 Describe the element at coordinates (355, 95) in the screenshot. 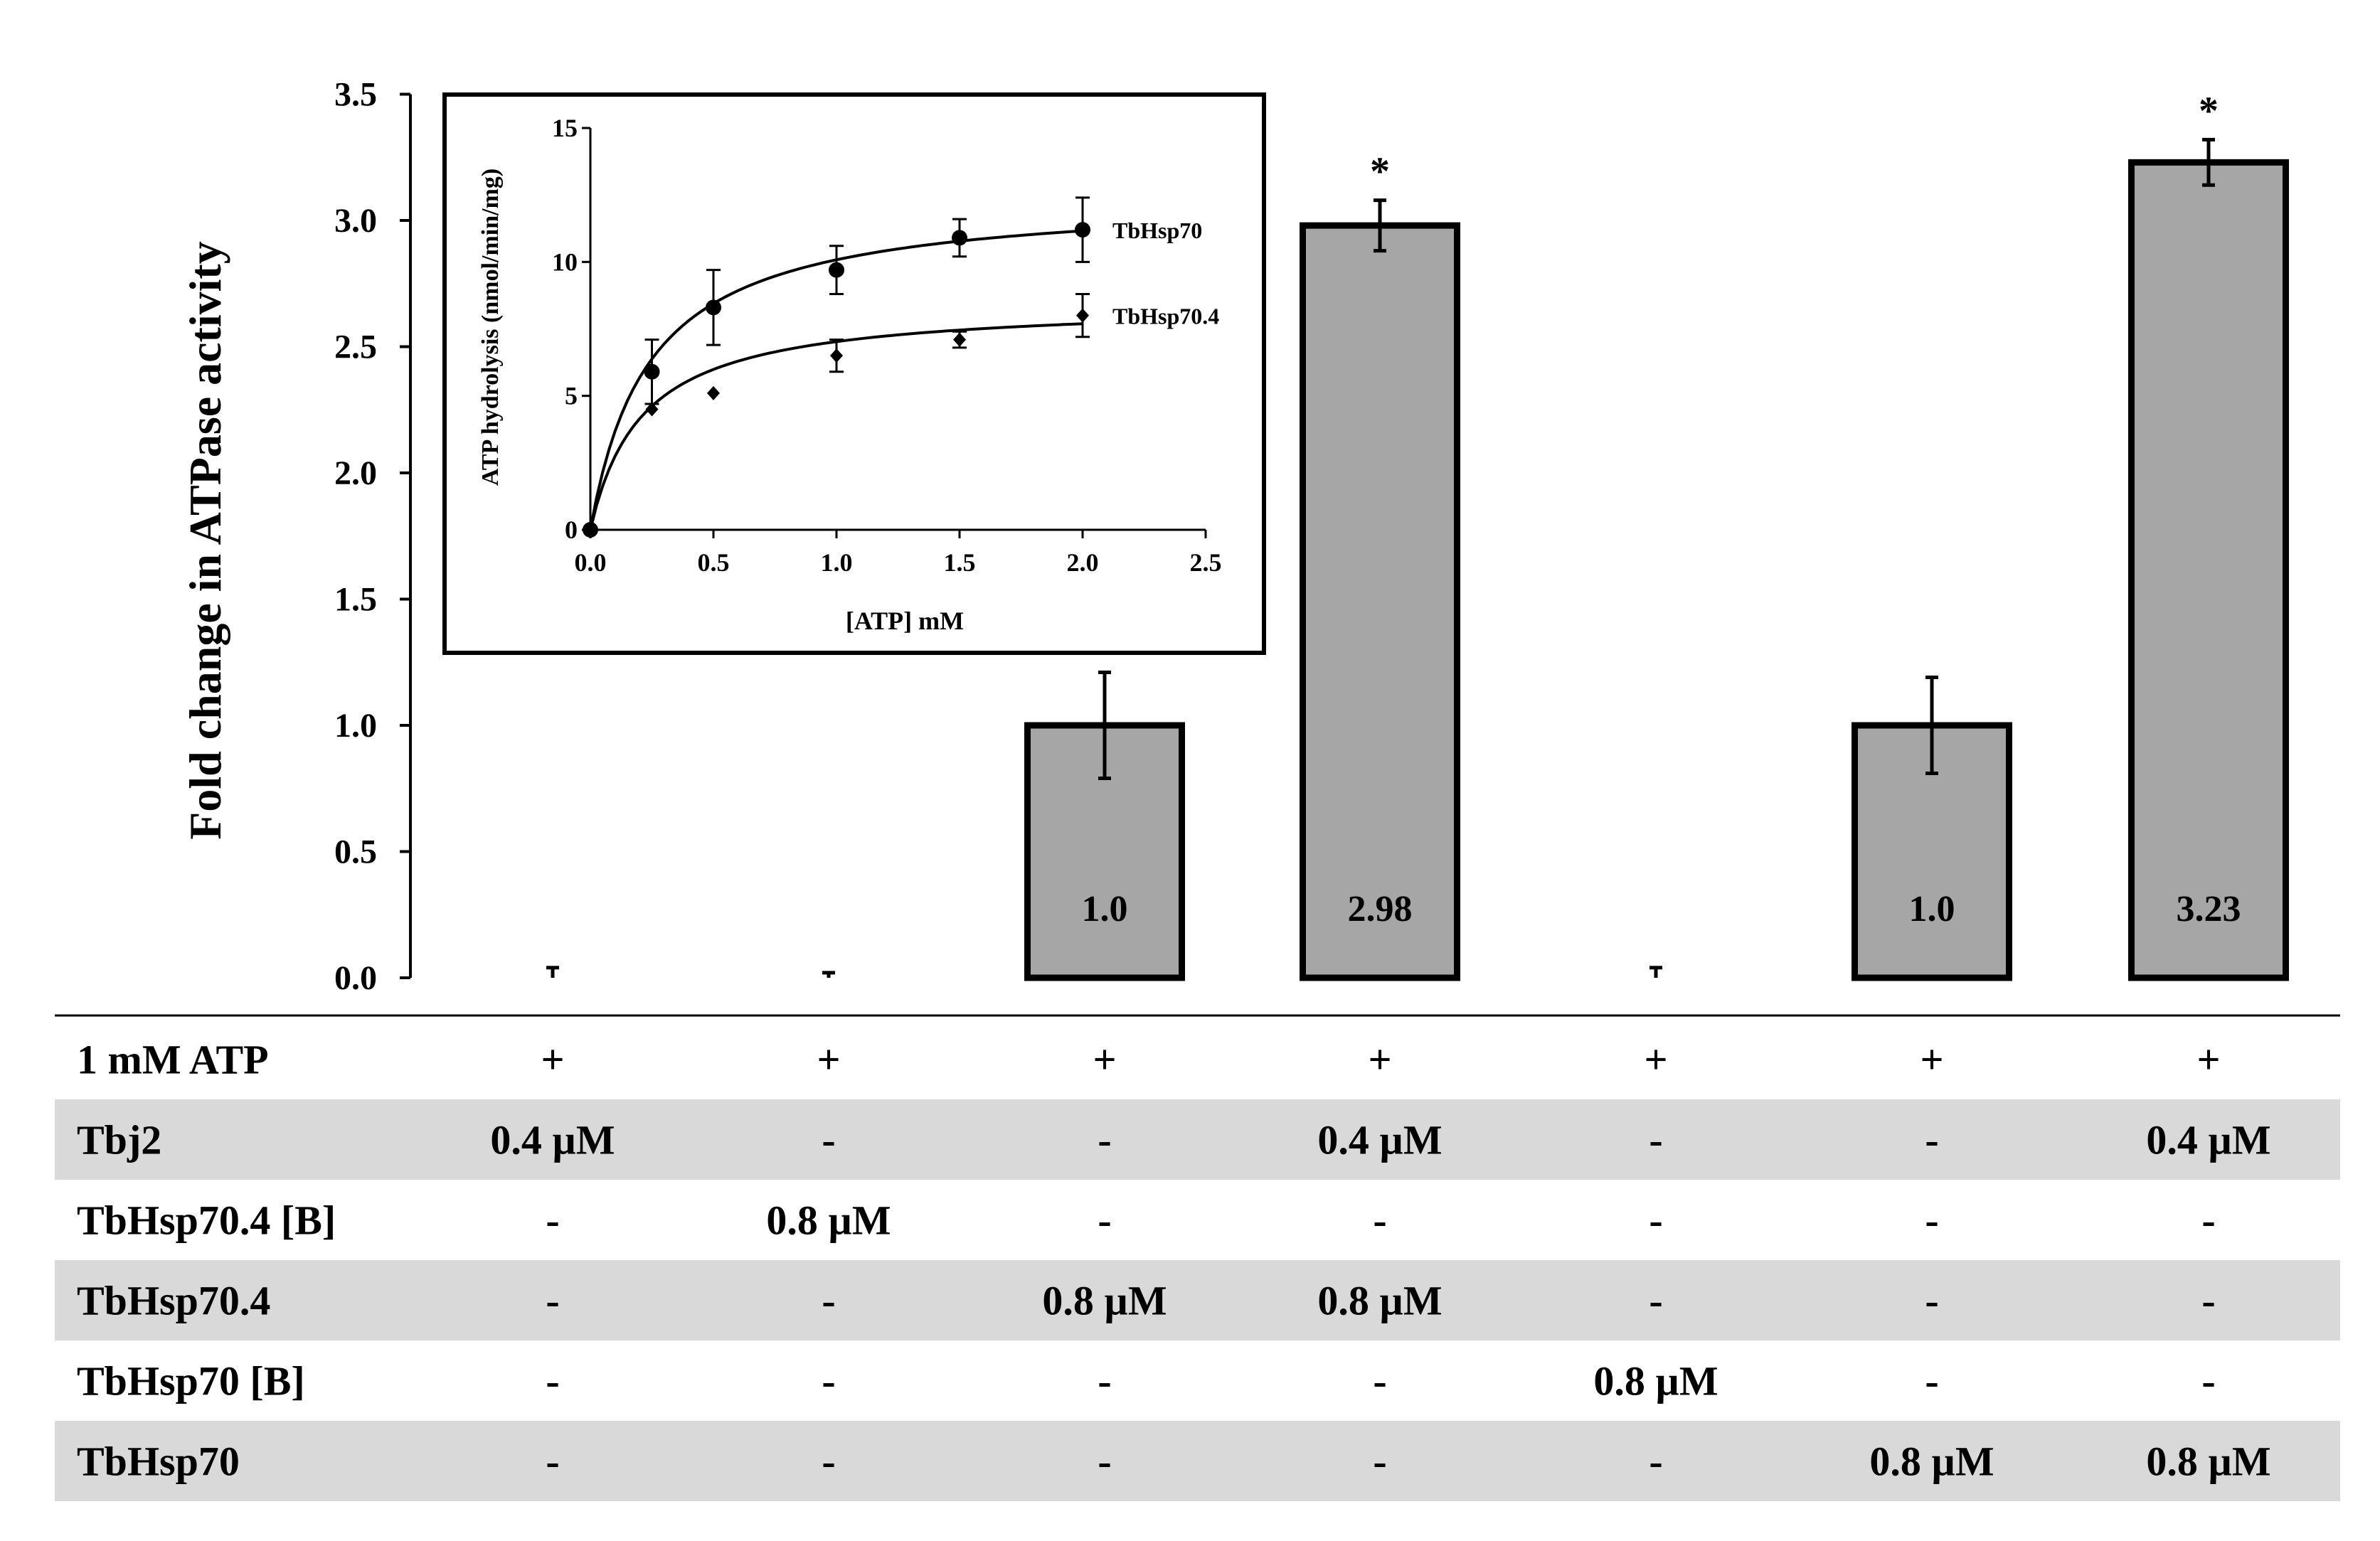

I see `y-tick-label: 3.5` at that location.